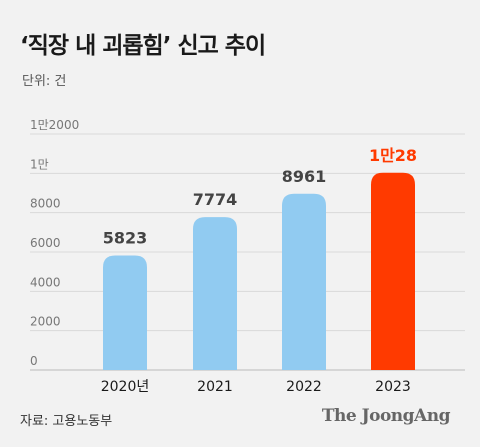 This screenshot has width=480, height=447. Describe the element at coordinates (45, 204) in the screenshot. I see `y-tick-label: 8000` at that location.